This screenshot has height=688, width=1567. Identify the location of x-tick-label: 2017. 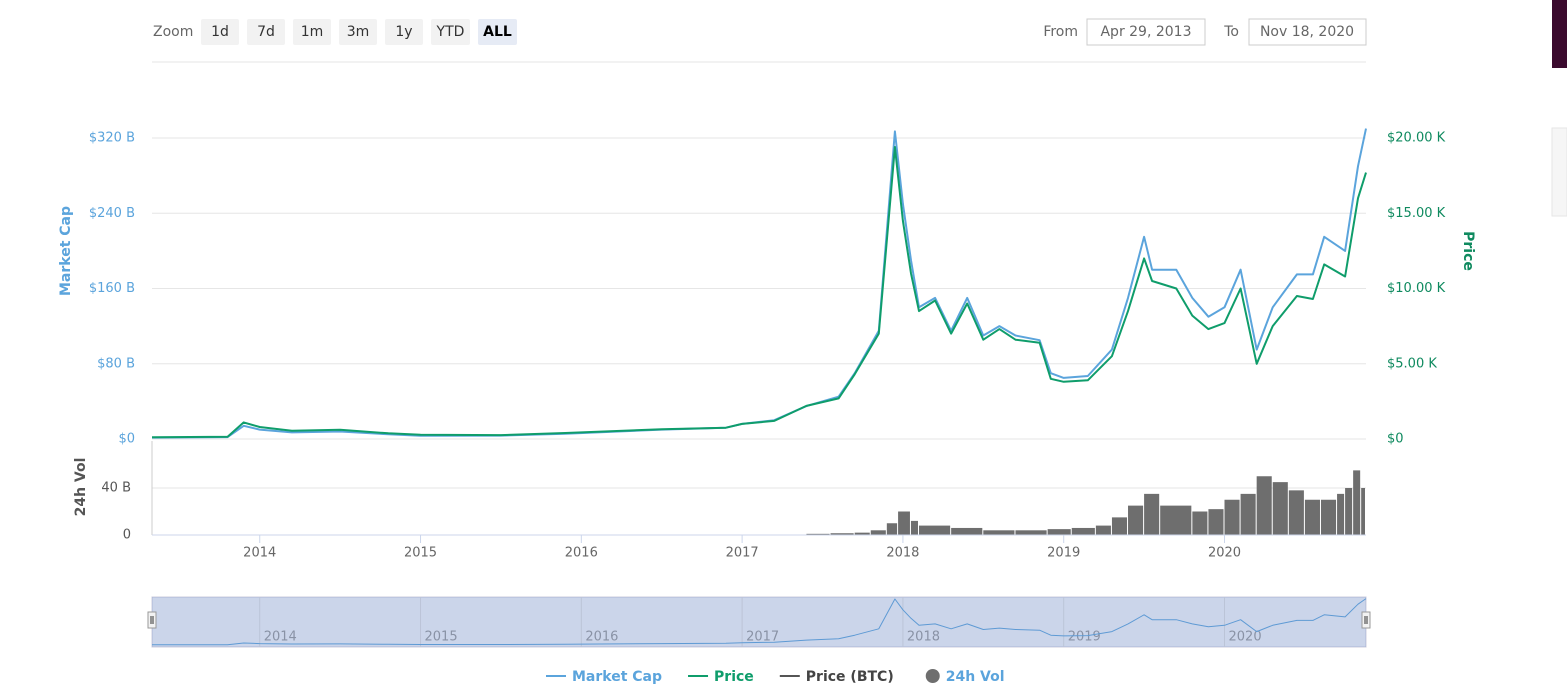
(742, 553).